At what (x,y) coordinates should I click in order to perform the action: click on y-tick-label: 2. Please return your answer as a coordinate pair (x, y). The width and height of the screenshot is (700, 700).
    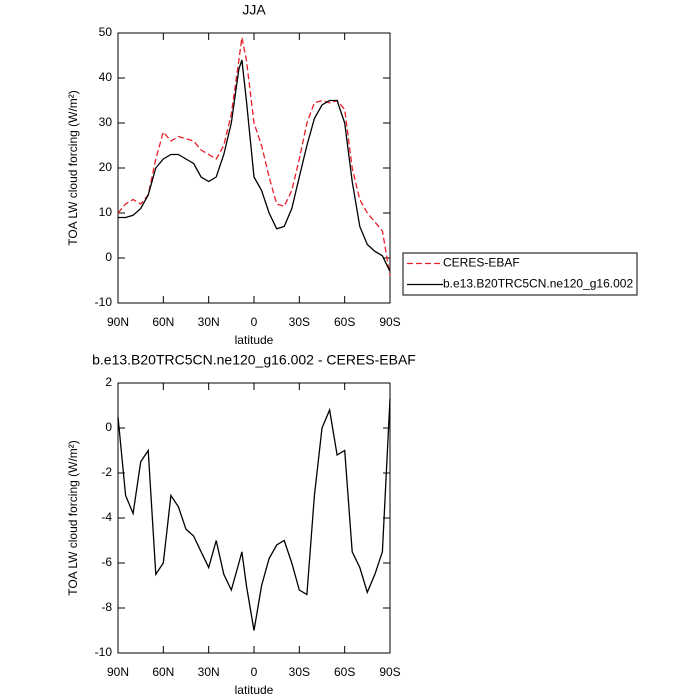
    Looking at the image, I should click on (108, 382).